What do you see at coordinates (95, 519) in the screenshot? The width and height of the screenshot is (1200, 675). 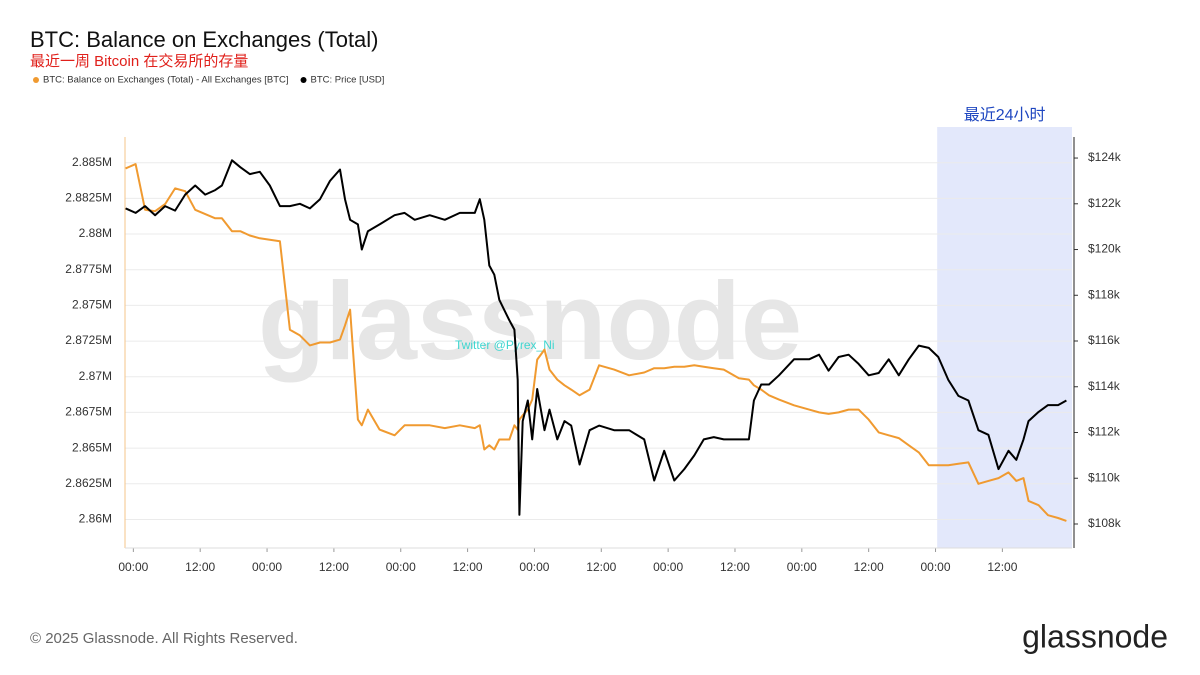 I see `y-tick-label: 2.86M` at bounding box center [95, 519].